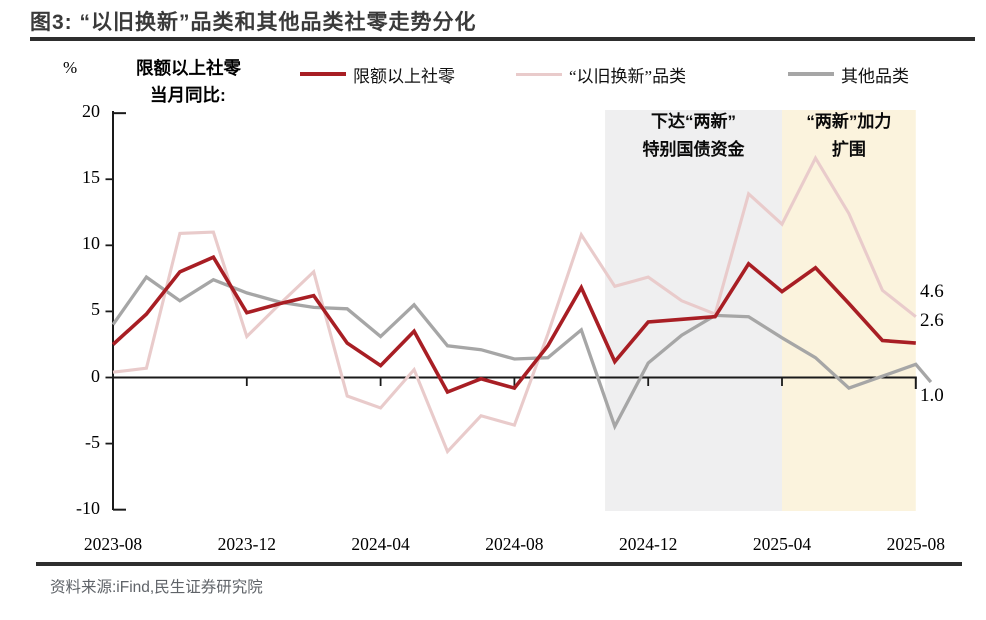 This screenshot has height=620, width=986. Describe the element at coordinates (875, 76) in the screenshot. I see `legend-label: 其他品类` at that location.